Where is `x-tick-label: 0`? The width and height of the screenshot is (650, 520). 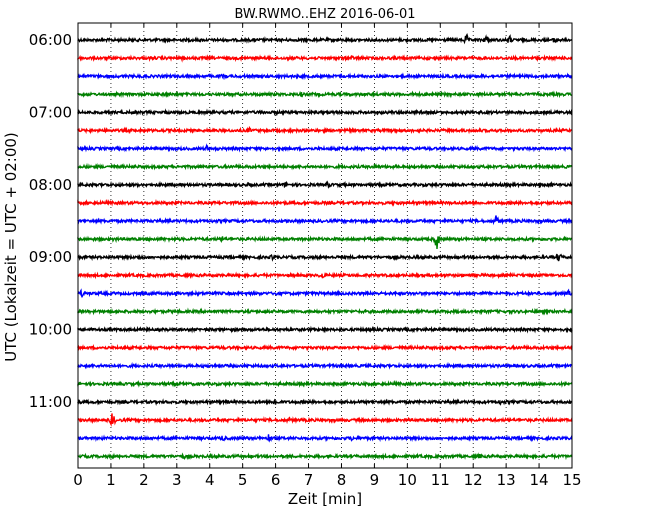 x-tick-label: 0 is located at coordinates (78, 480).